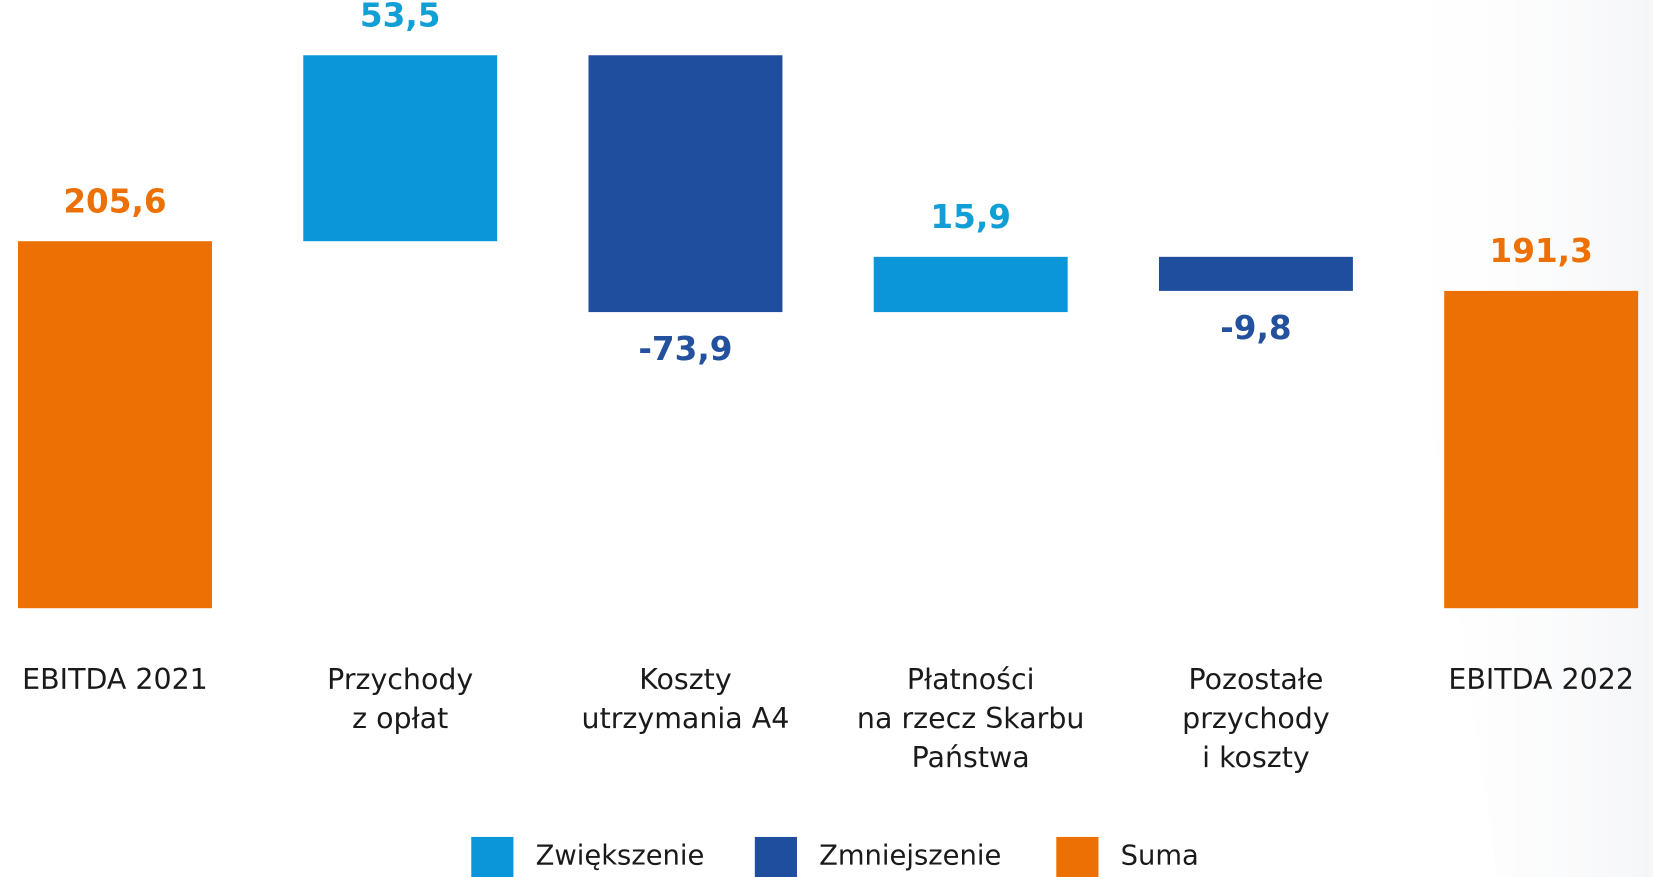 The height and width of the screenshot is (877, 1653). Describe the element at coordinates (1256, 718) in the screenshot. I see `category-label: przychody` at that location.